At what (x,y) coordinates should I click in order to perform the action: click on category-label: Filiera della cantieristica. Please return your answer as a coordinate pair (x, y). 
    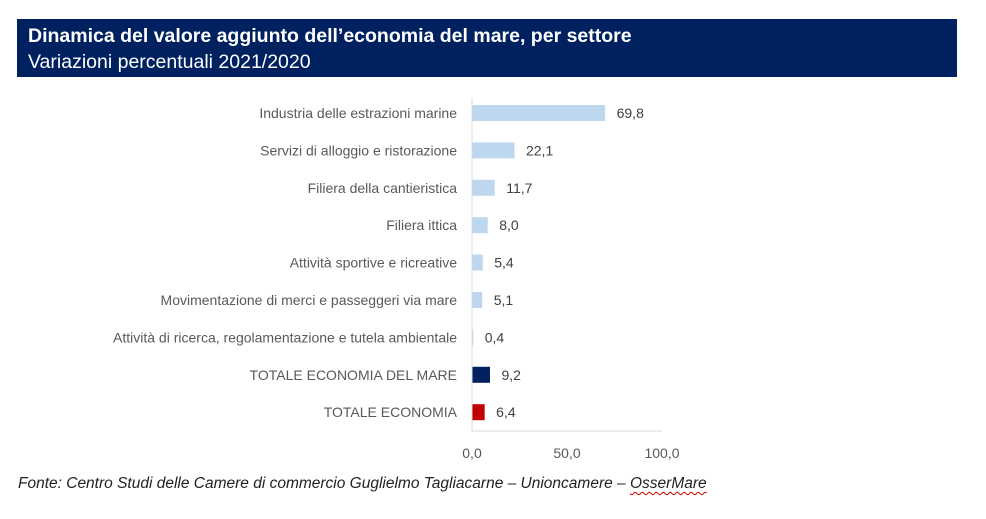
    Looking at the image, I should click on (383, 188).